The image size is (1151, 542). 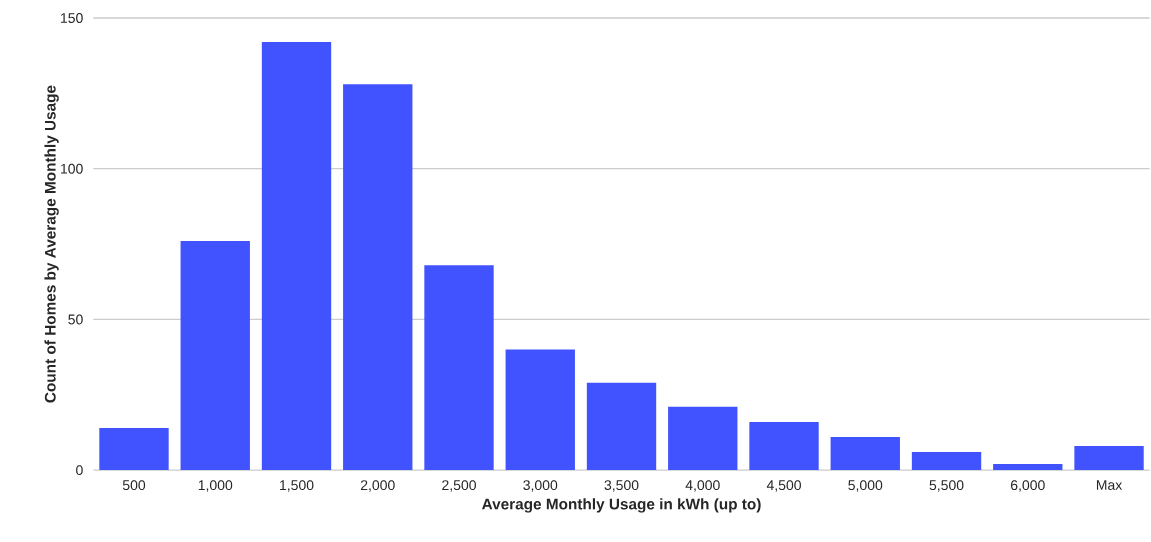 What do you see at coordinates (215, 486) in the screenshot?
I see `x-tick-label: 1,000` at bounding box center [215, 486].